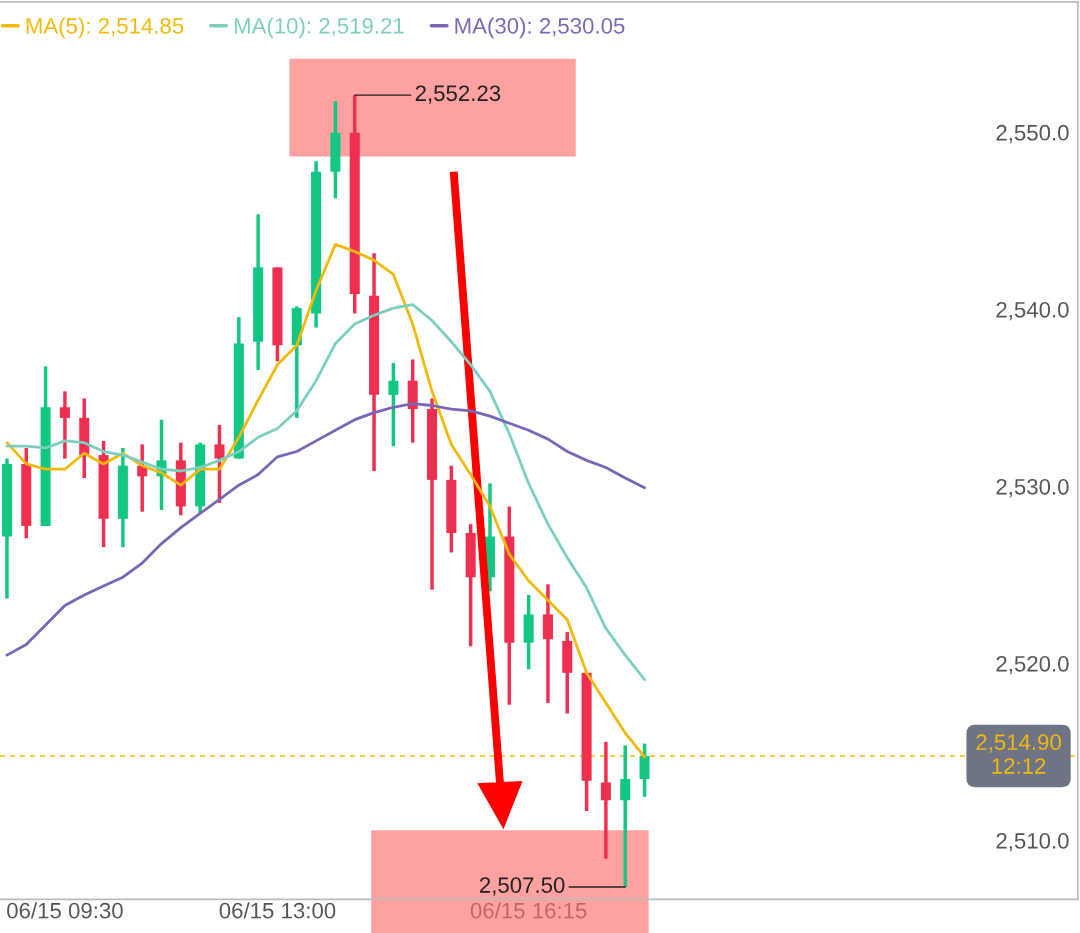 This screenshot has width=1080, height=933. What do you see at coordinates (458, 94) in the screenshot?
I see `annotation: 2,552.23` at bounding box center [458, 94].